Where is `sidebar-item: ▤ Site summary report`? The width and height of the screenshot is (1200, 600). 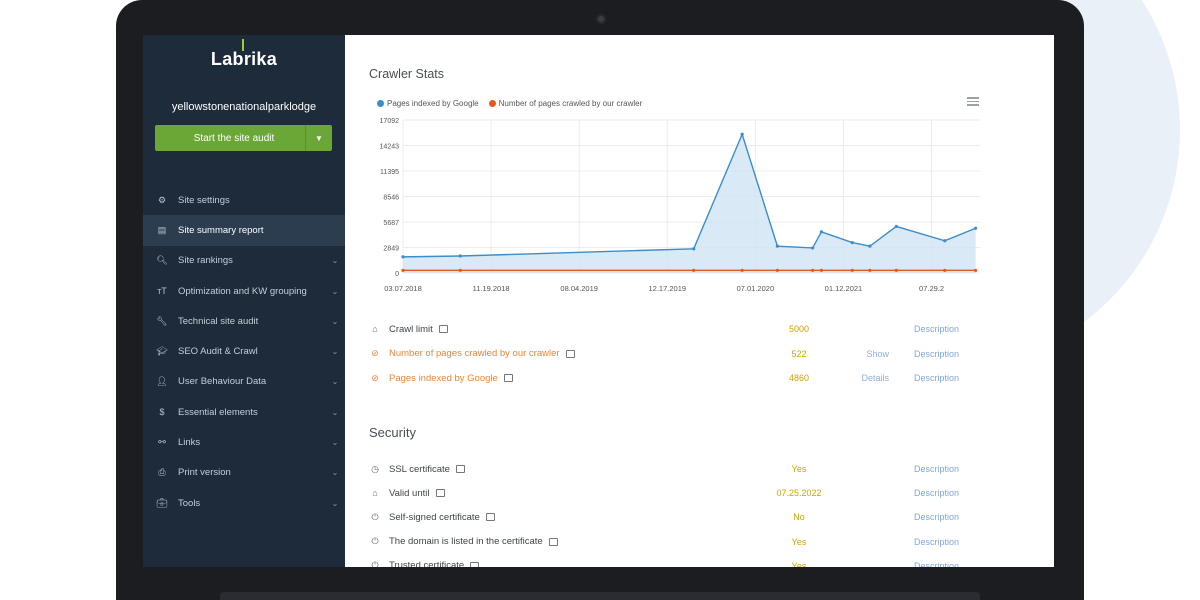 sidebar-item: ▤ Site summary report is located at coordinates (244, 230).